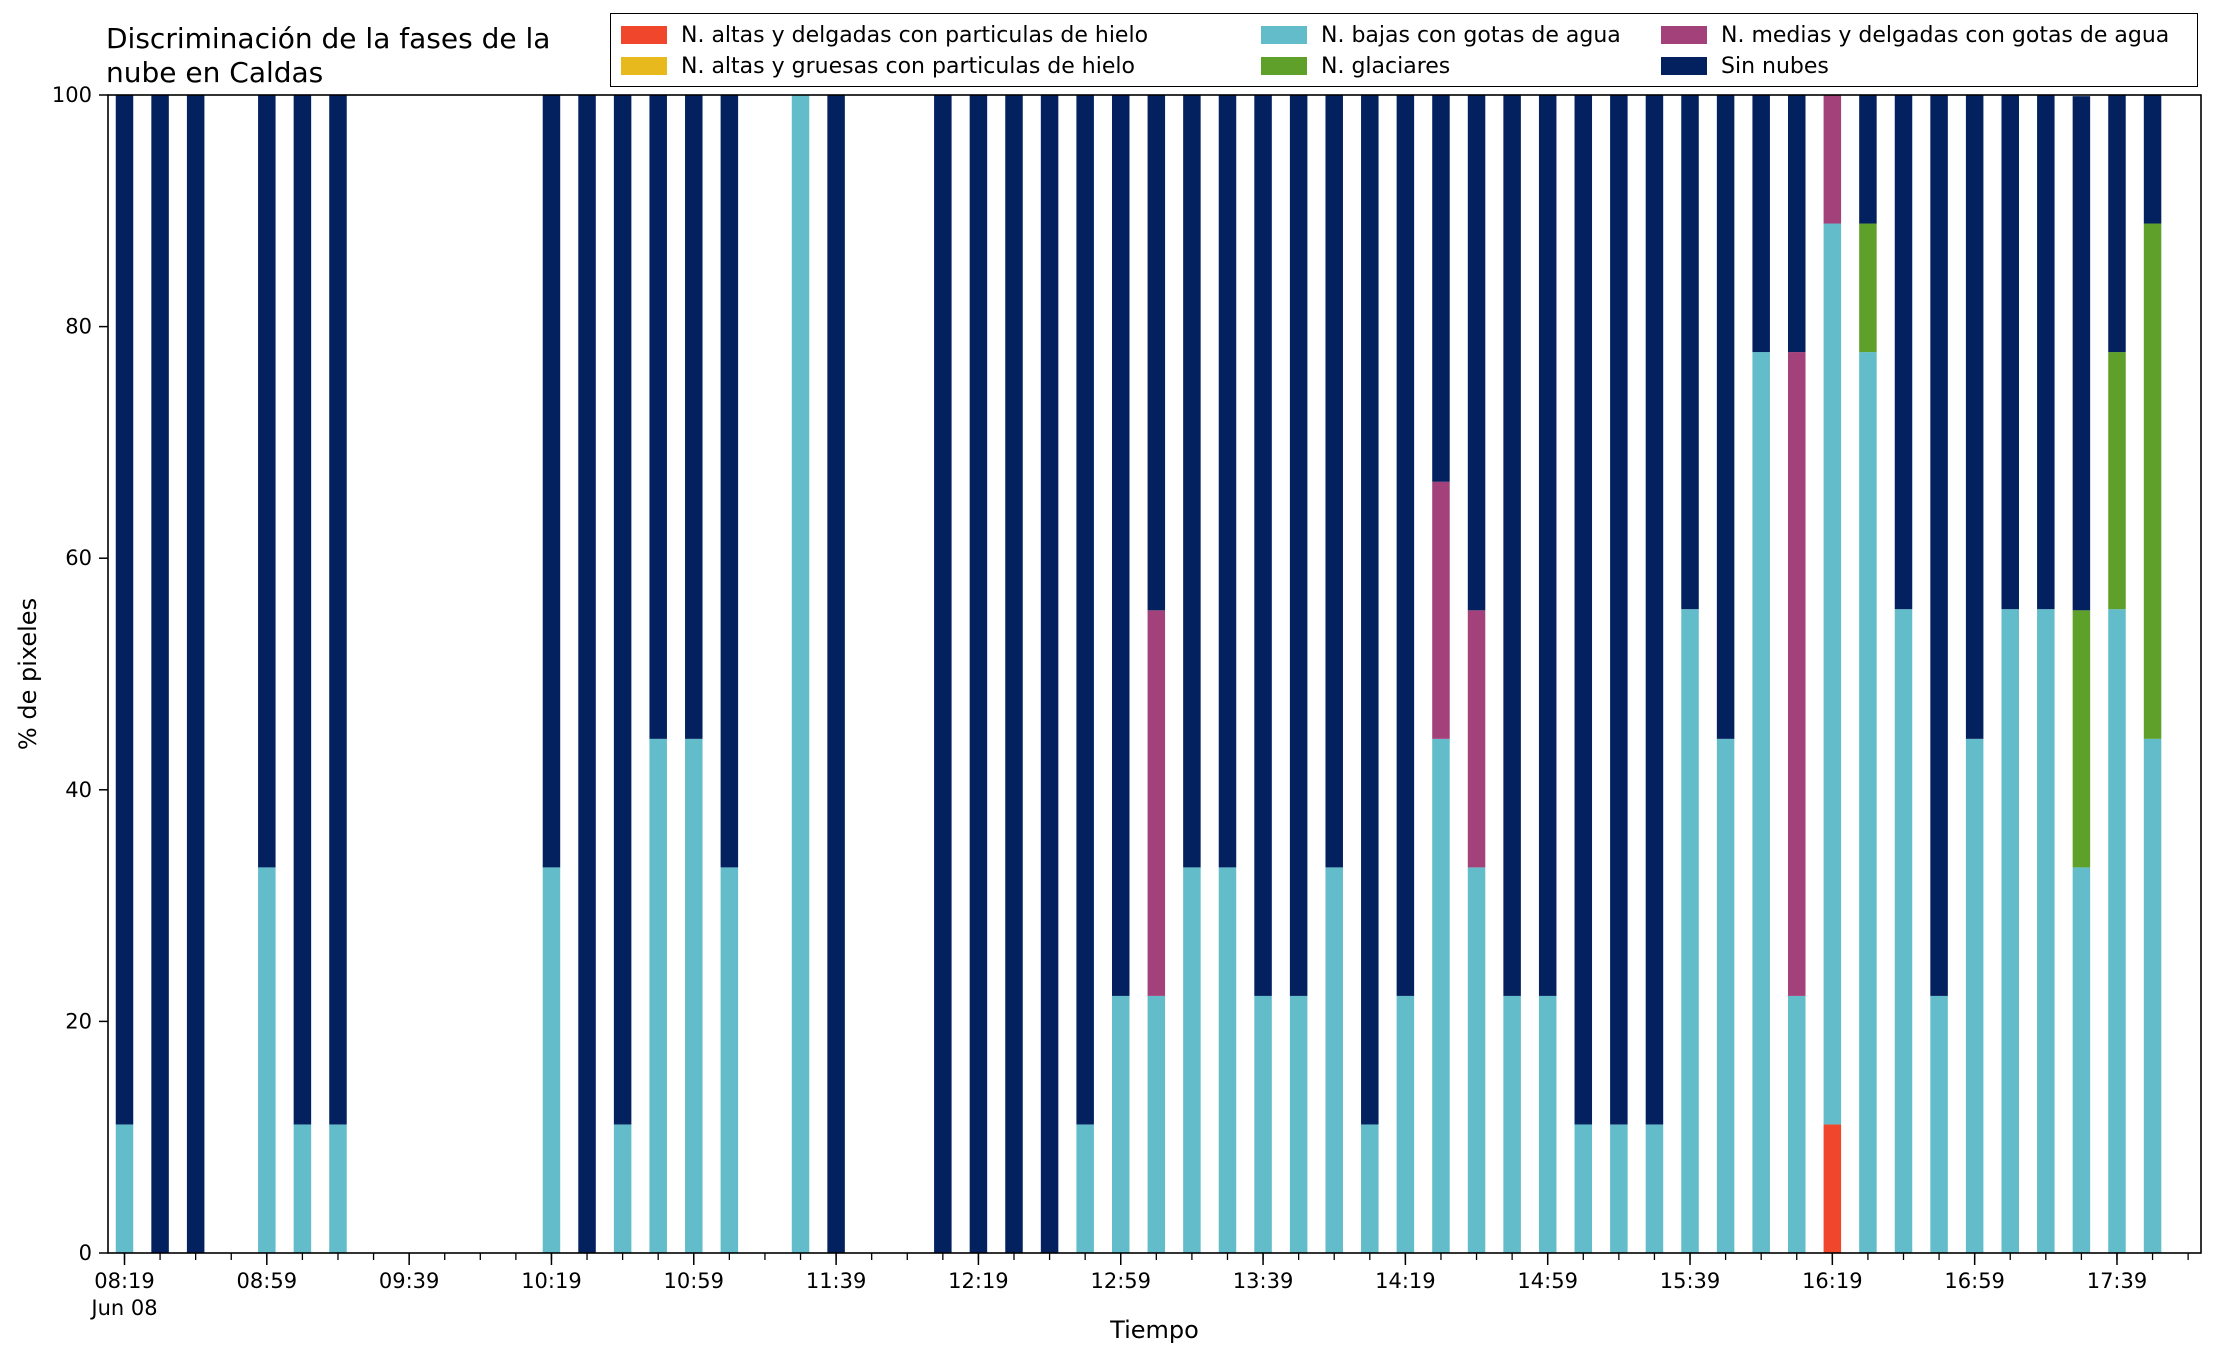  What do you see at coordinates (409, 1281) in the screenshot?
I see `x-tick-label: 09:39` at bounding box center [409, 1281].